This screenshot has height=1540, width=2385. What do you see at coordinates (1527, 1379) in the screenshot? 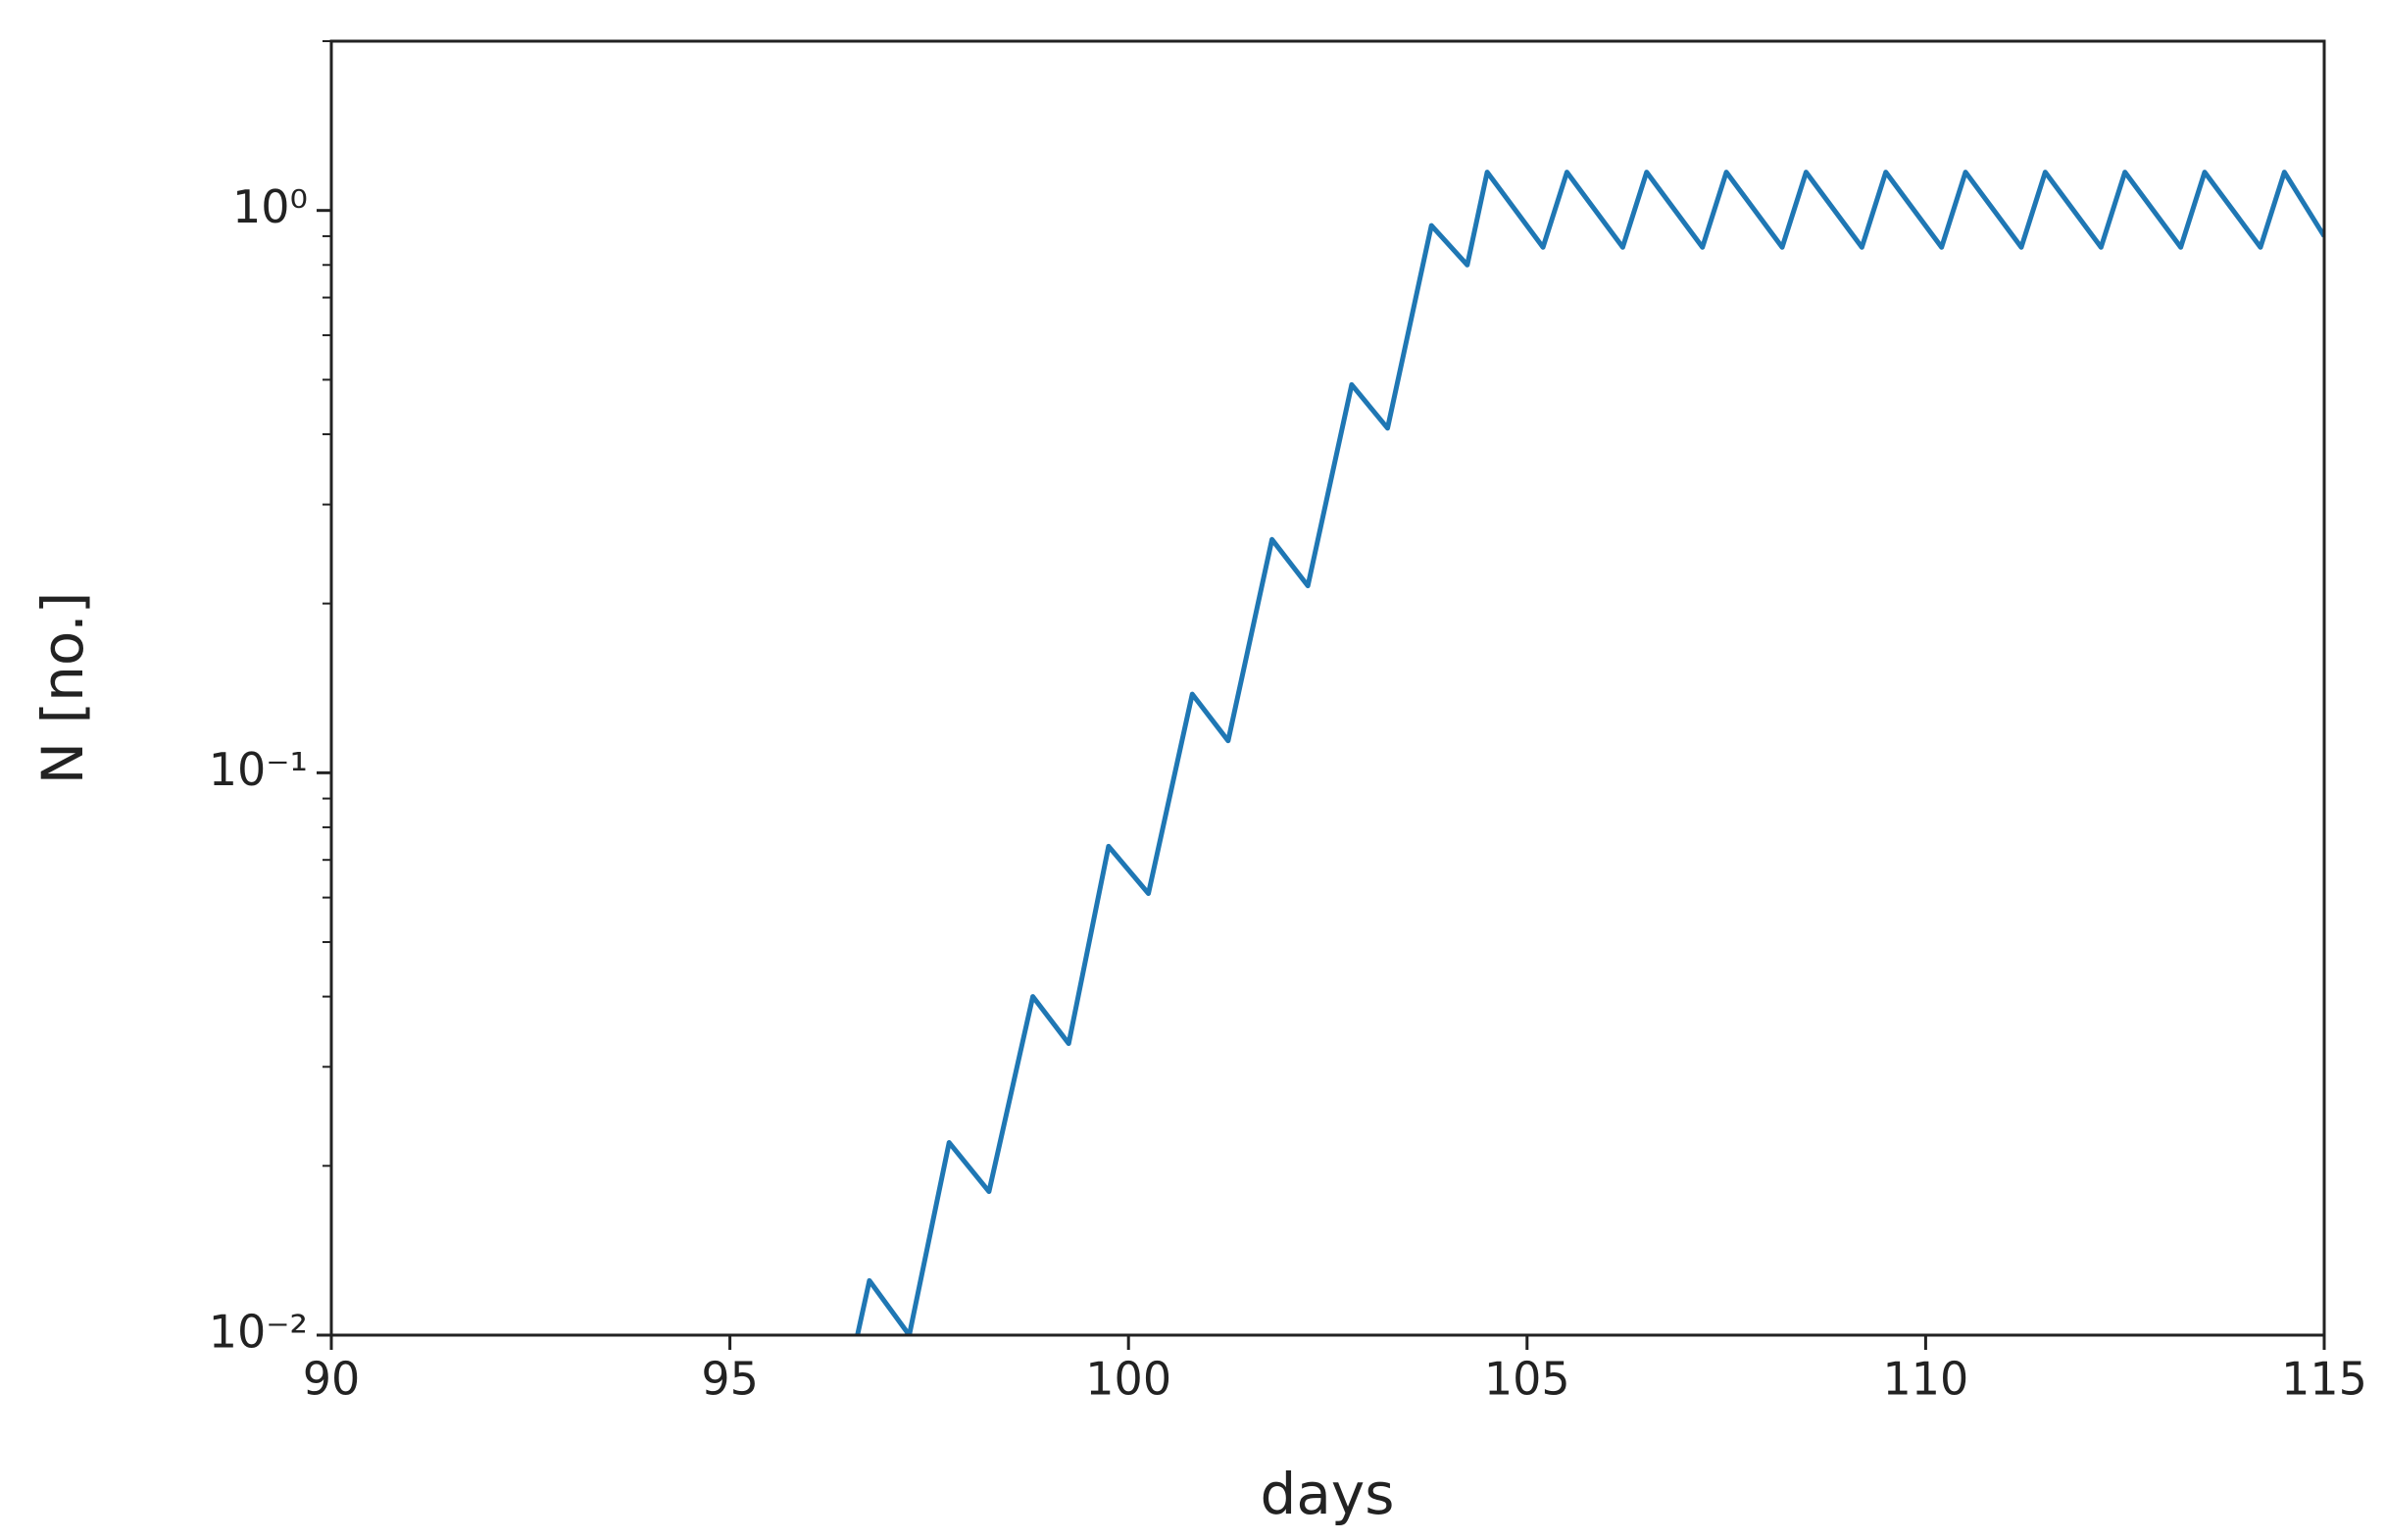
I see `x-tick-label: 105` at bounding box center [1527, 1379].